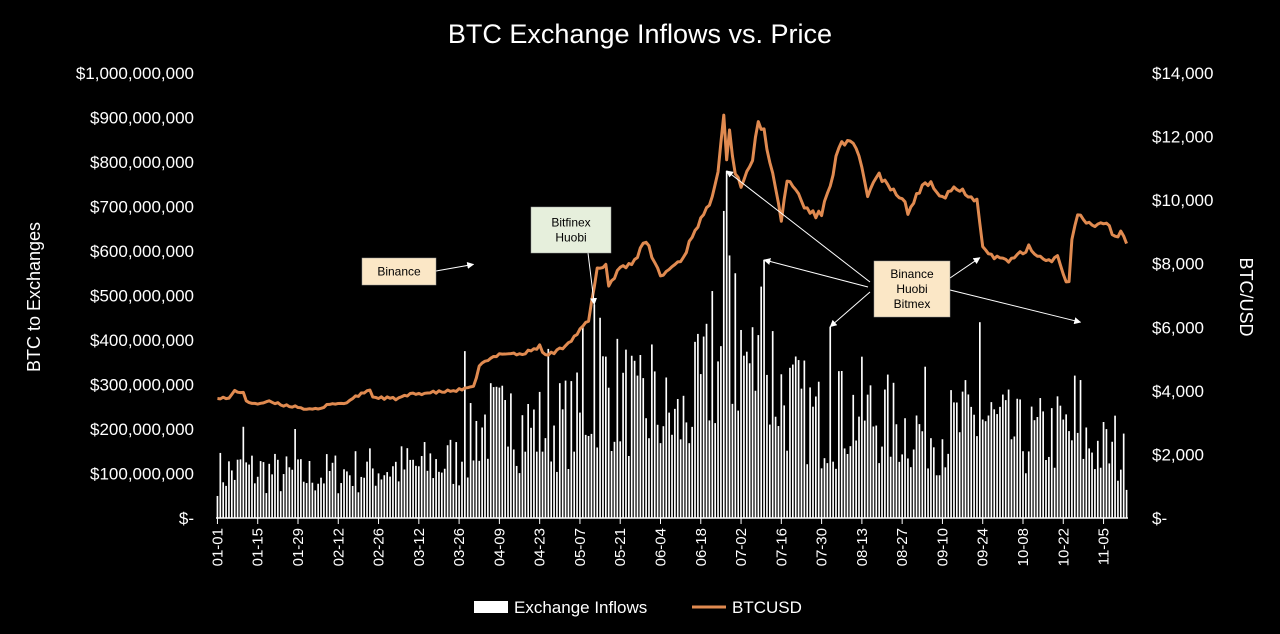 The height and width of the screenshot is (634, 1280). Describe the element at coordinates (1015, 307) in the screenshot. I see `annotation-arrow` at that location.